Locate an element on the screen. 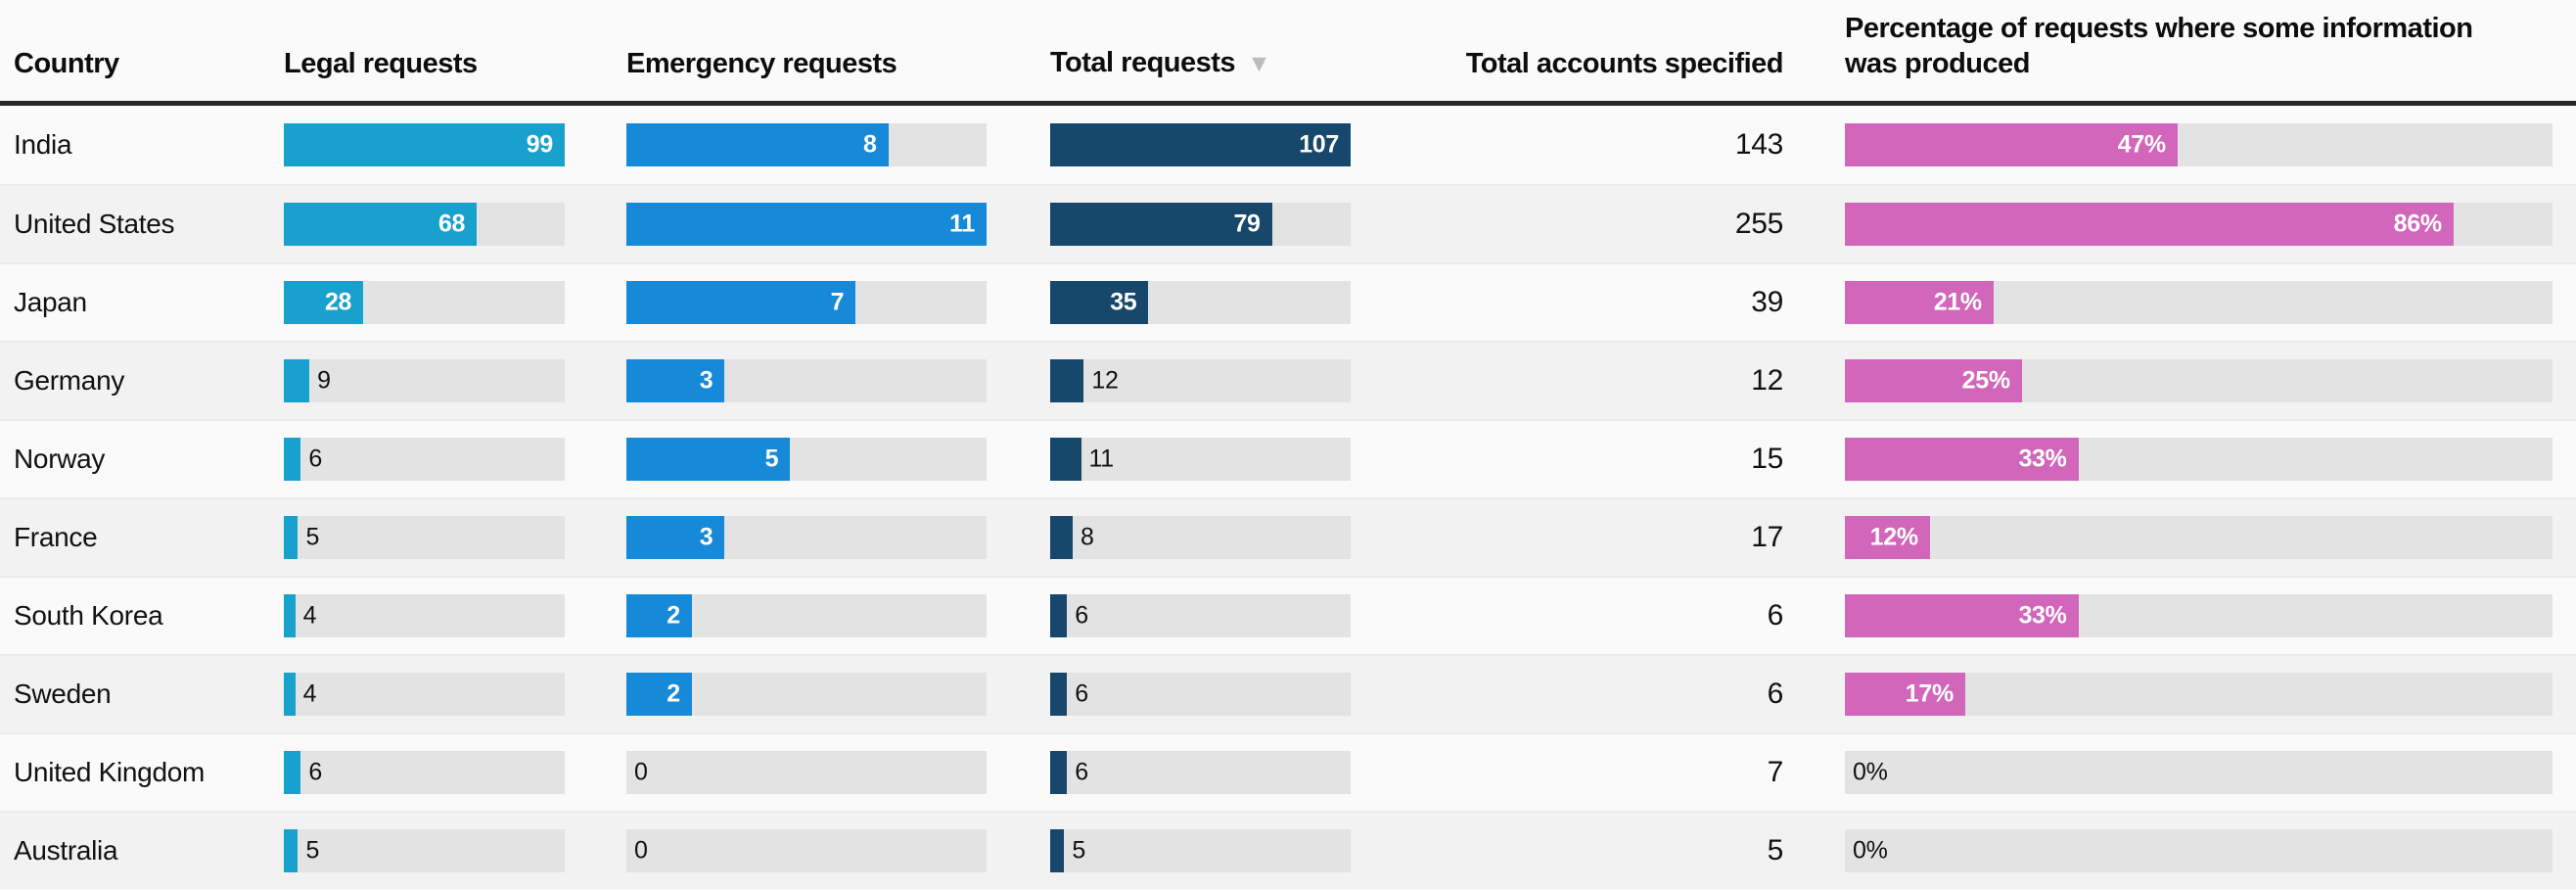  bar-track: 35 is located at coordinates (1201, 302).